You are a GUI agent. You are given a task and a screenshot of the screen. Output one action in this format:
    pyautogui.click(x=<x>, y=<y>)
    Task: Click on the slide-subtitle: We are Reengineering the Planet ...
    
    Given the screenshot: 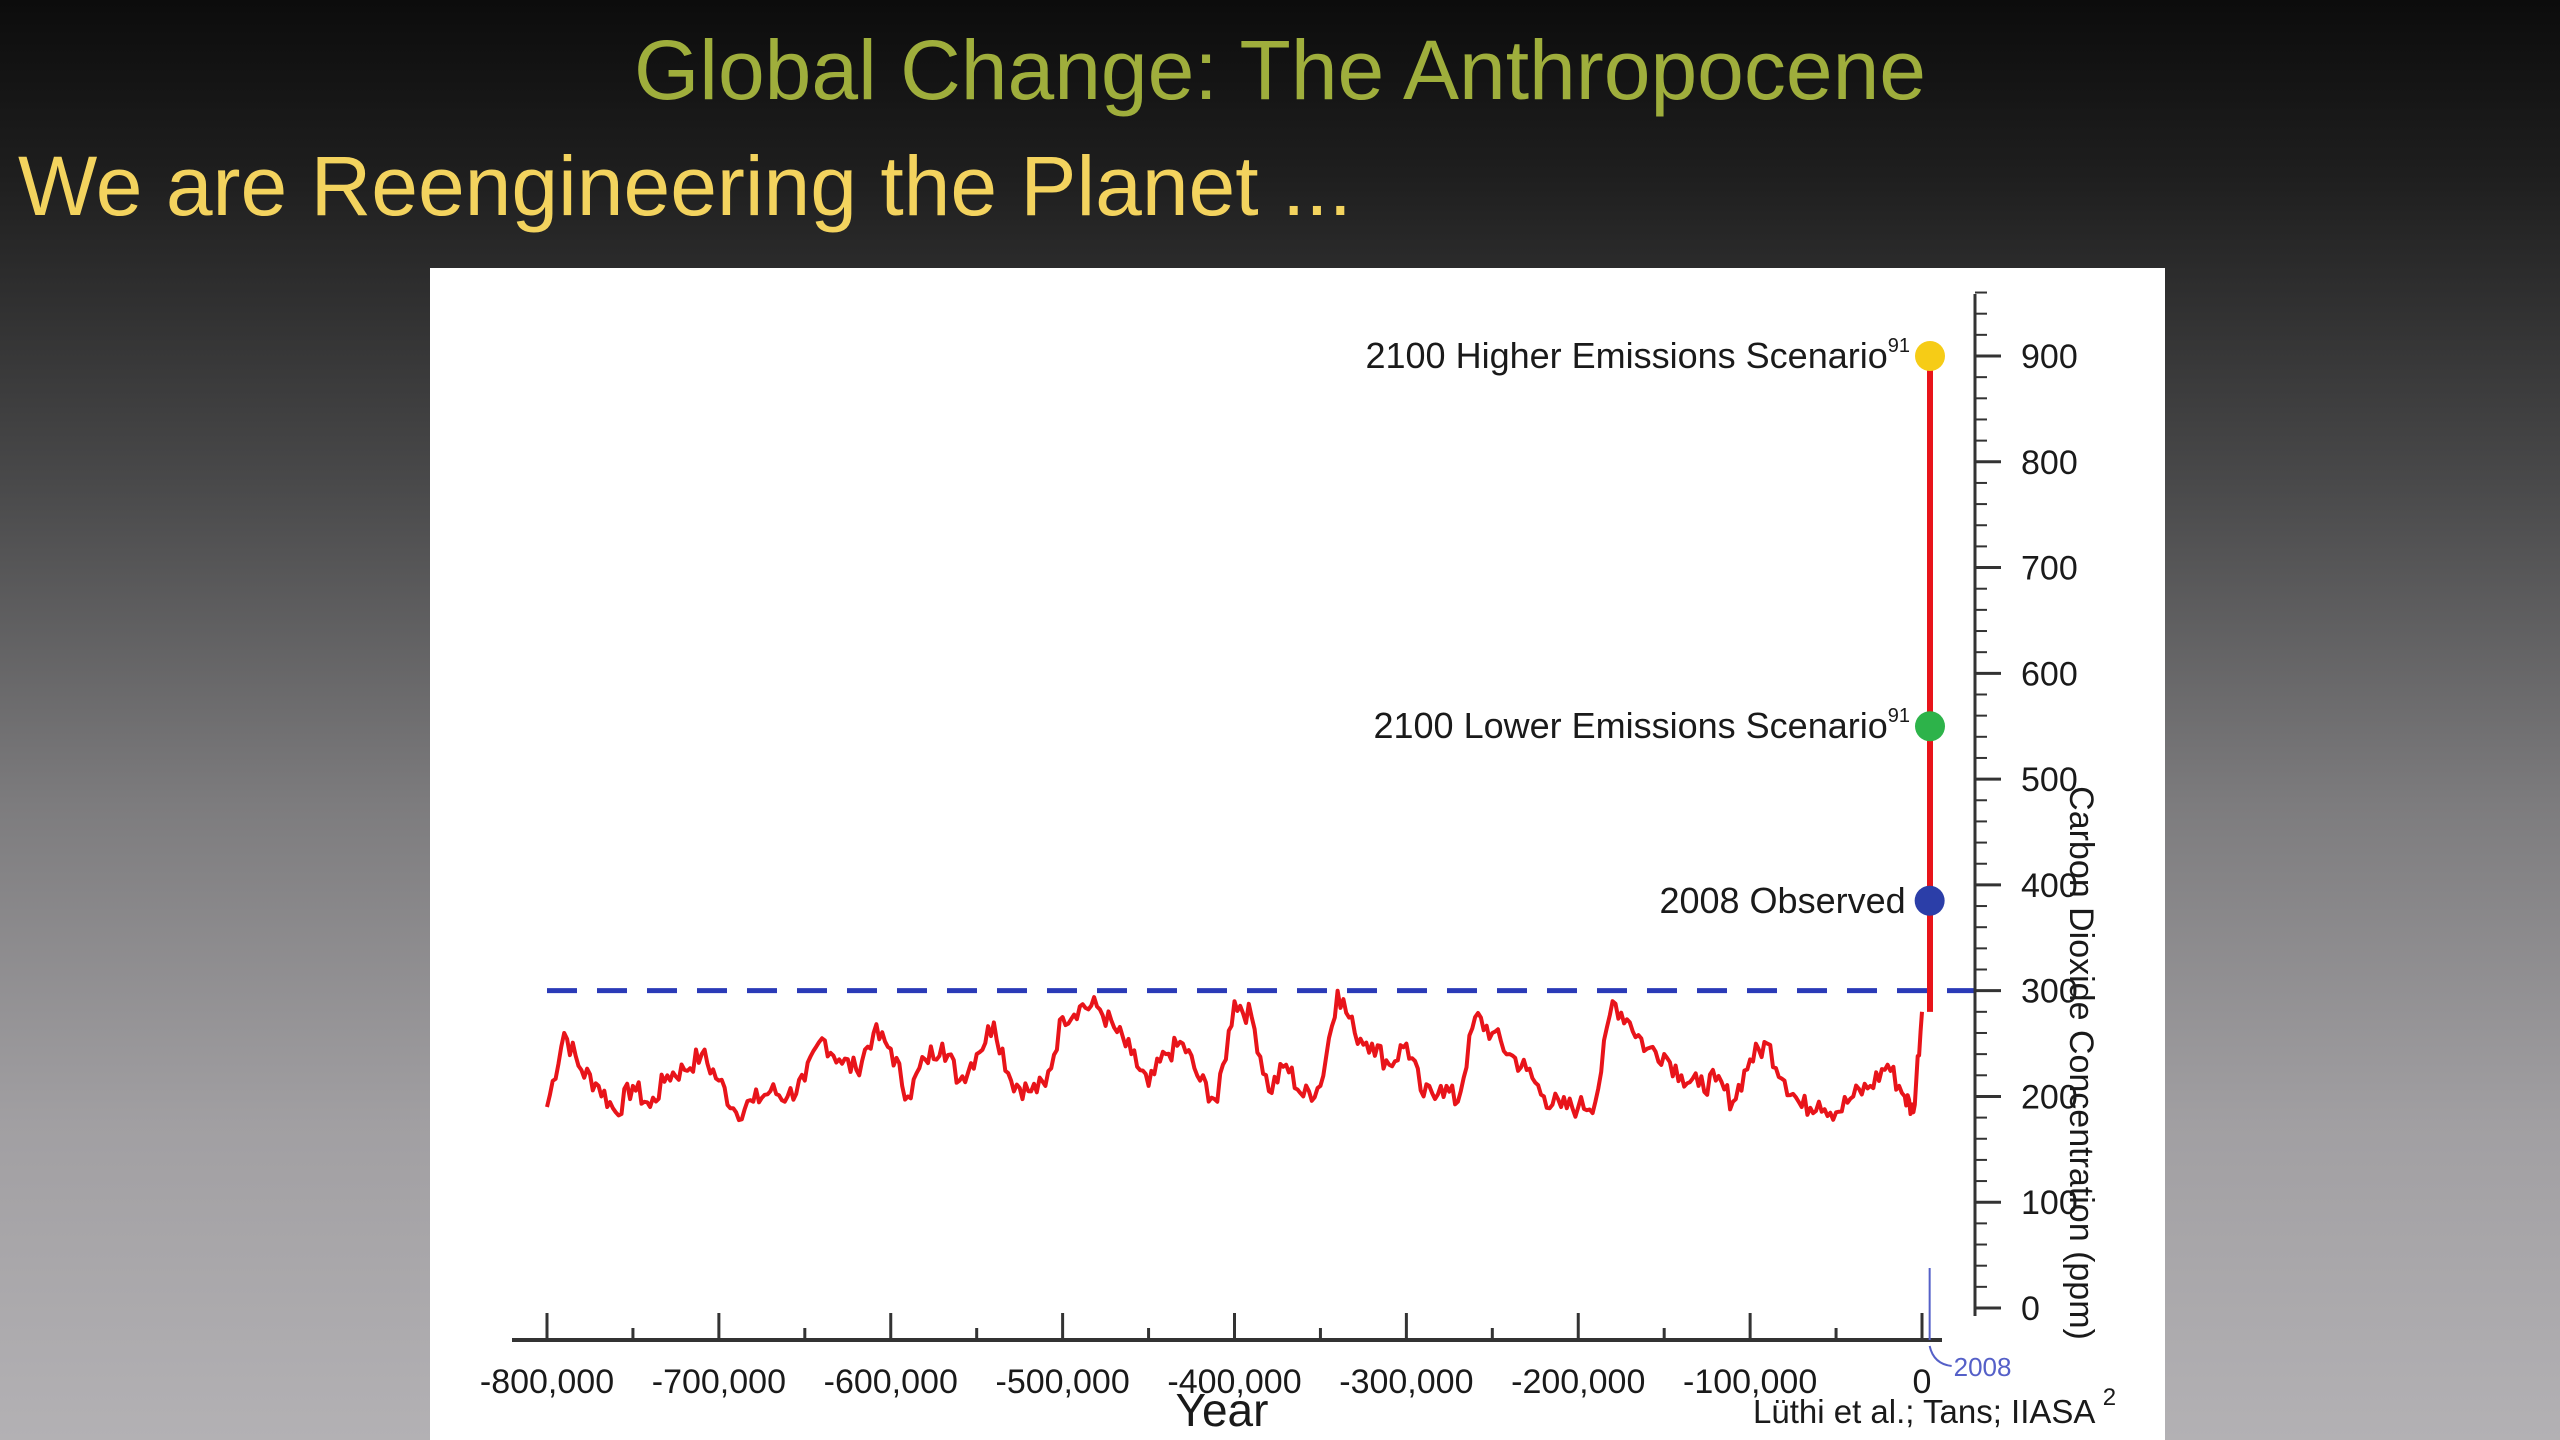 What is the action you would take?
    pyautogui.click(x=685, y=186)
    